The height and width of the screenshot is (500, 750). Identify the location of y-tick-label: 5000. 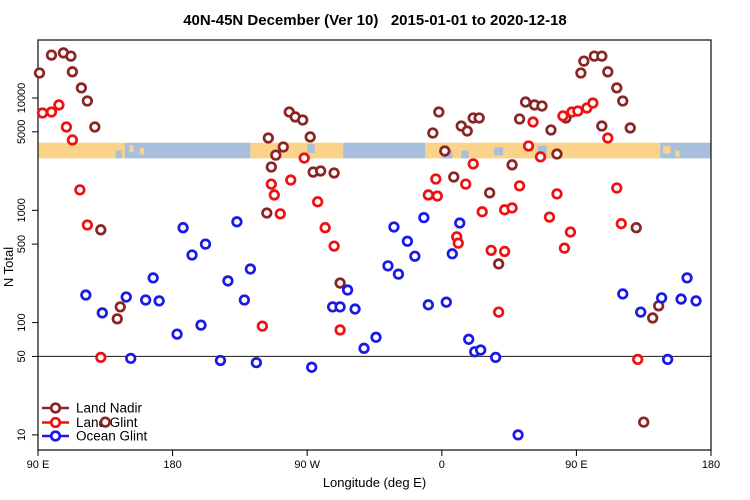
(22, 132).